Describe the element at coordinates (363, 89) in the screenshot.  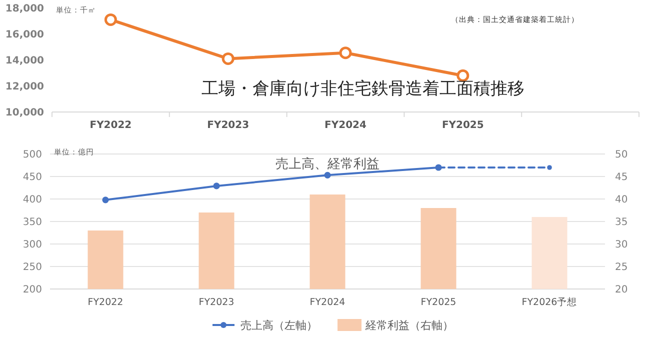
I see `text: 工場・倉庫向け非住宅鉄骨造着工面積推移` at that location.